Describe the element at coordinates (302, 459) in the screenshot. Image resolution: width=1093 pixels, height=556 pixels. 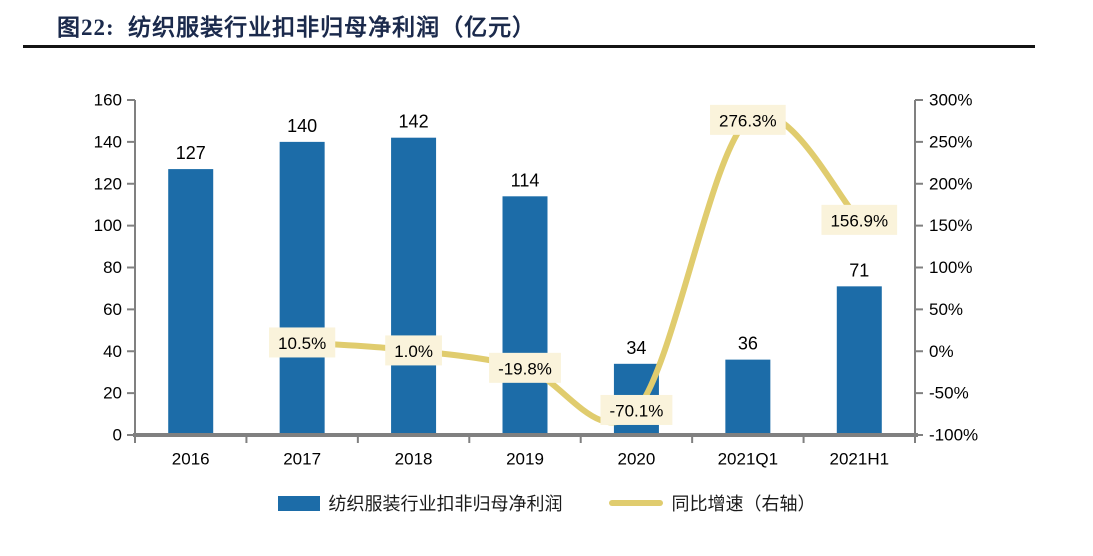
I see `x-axis-label: 2017` at that location.